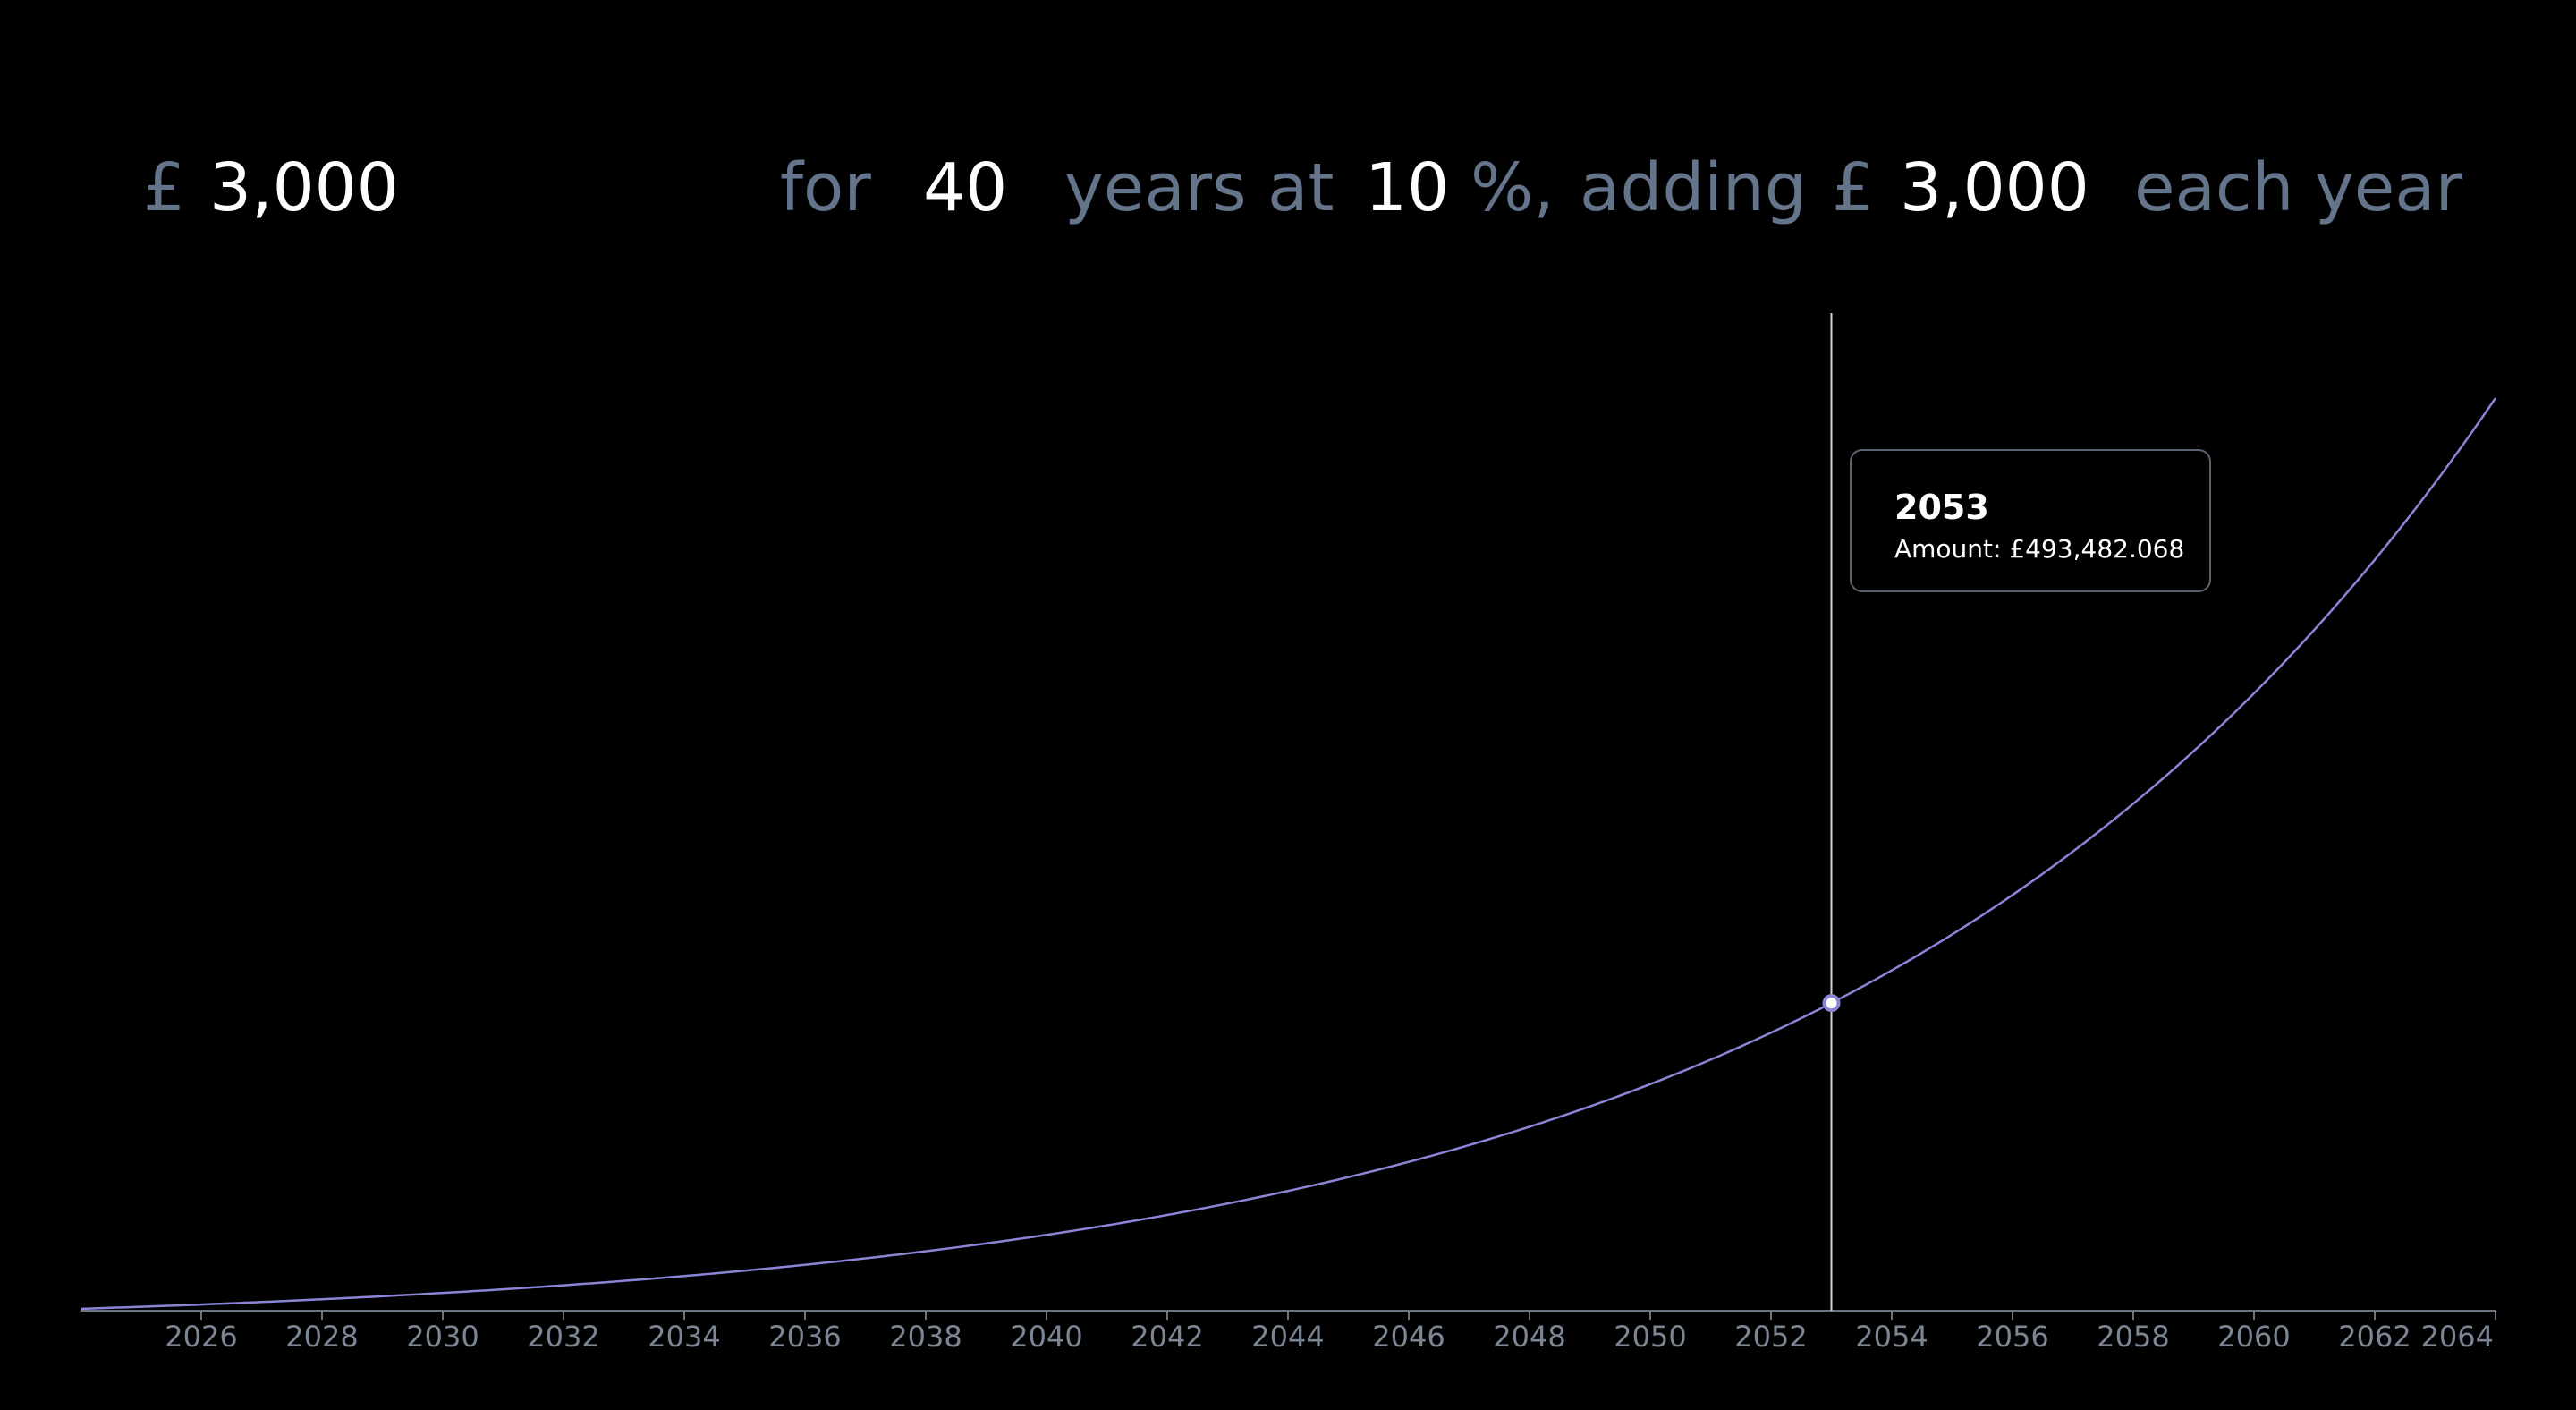  Describe the element at coordinates (1853, 188) in the screenshot. I see `currency-symbol-contribution: £` at that location.